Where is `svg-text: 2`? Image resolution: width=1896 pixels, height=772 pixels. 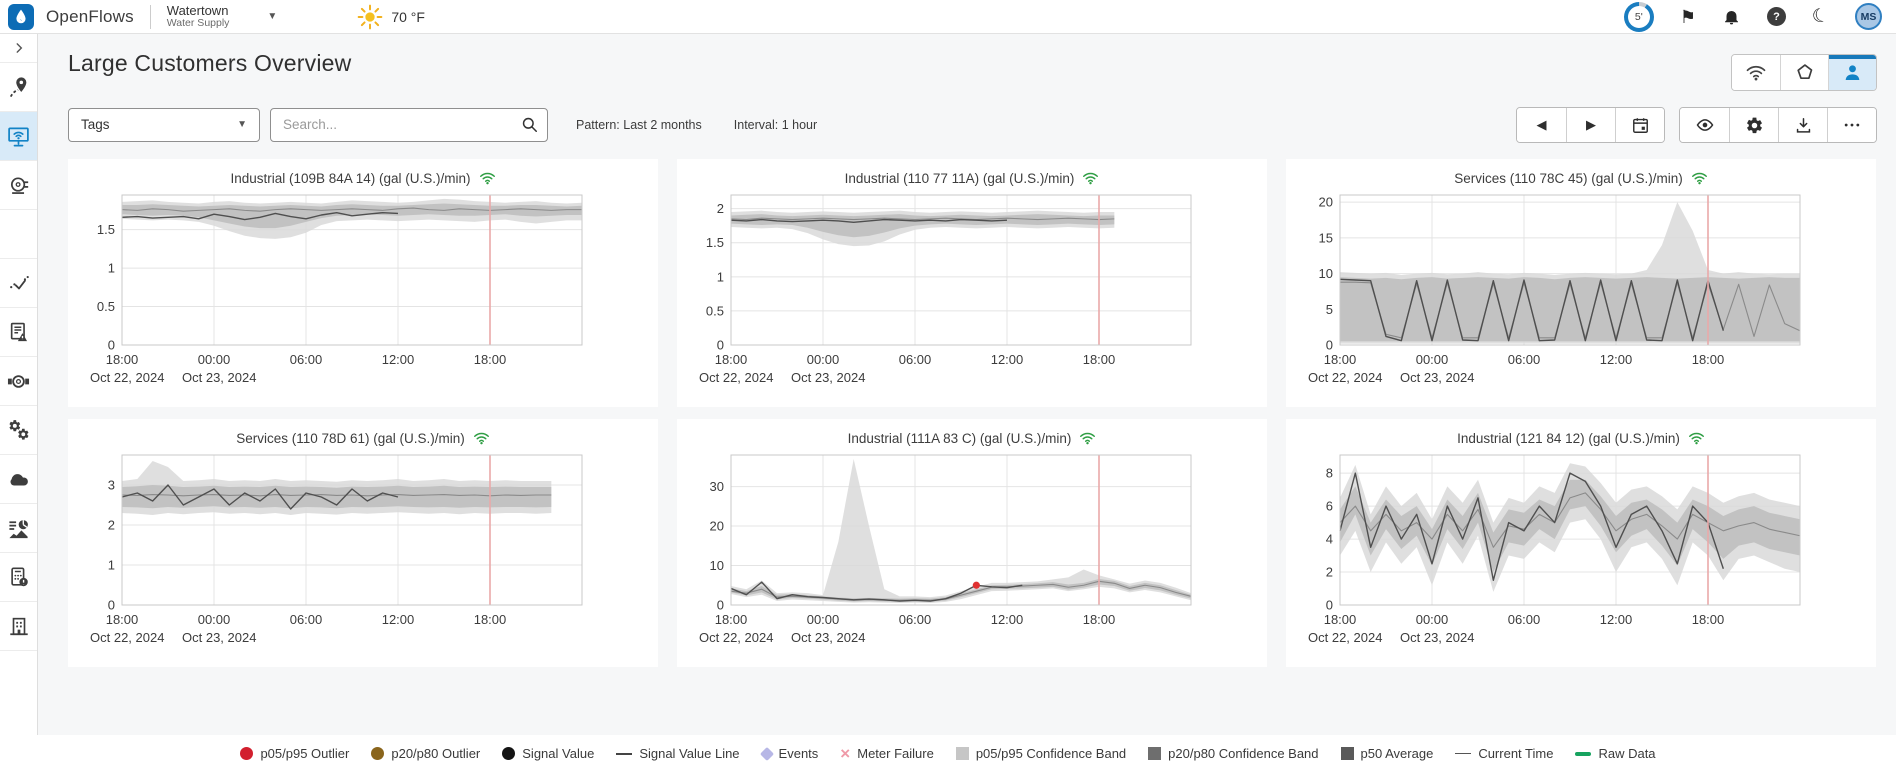 svg-text: 2 is located at coordinates (720, 208).